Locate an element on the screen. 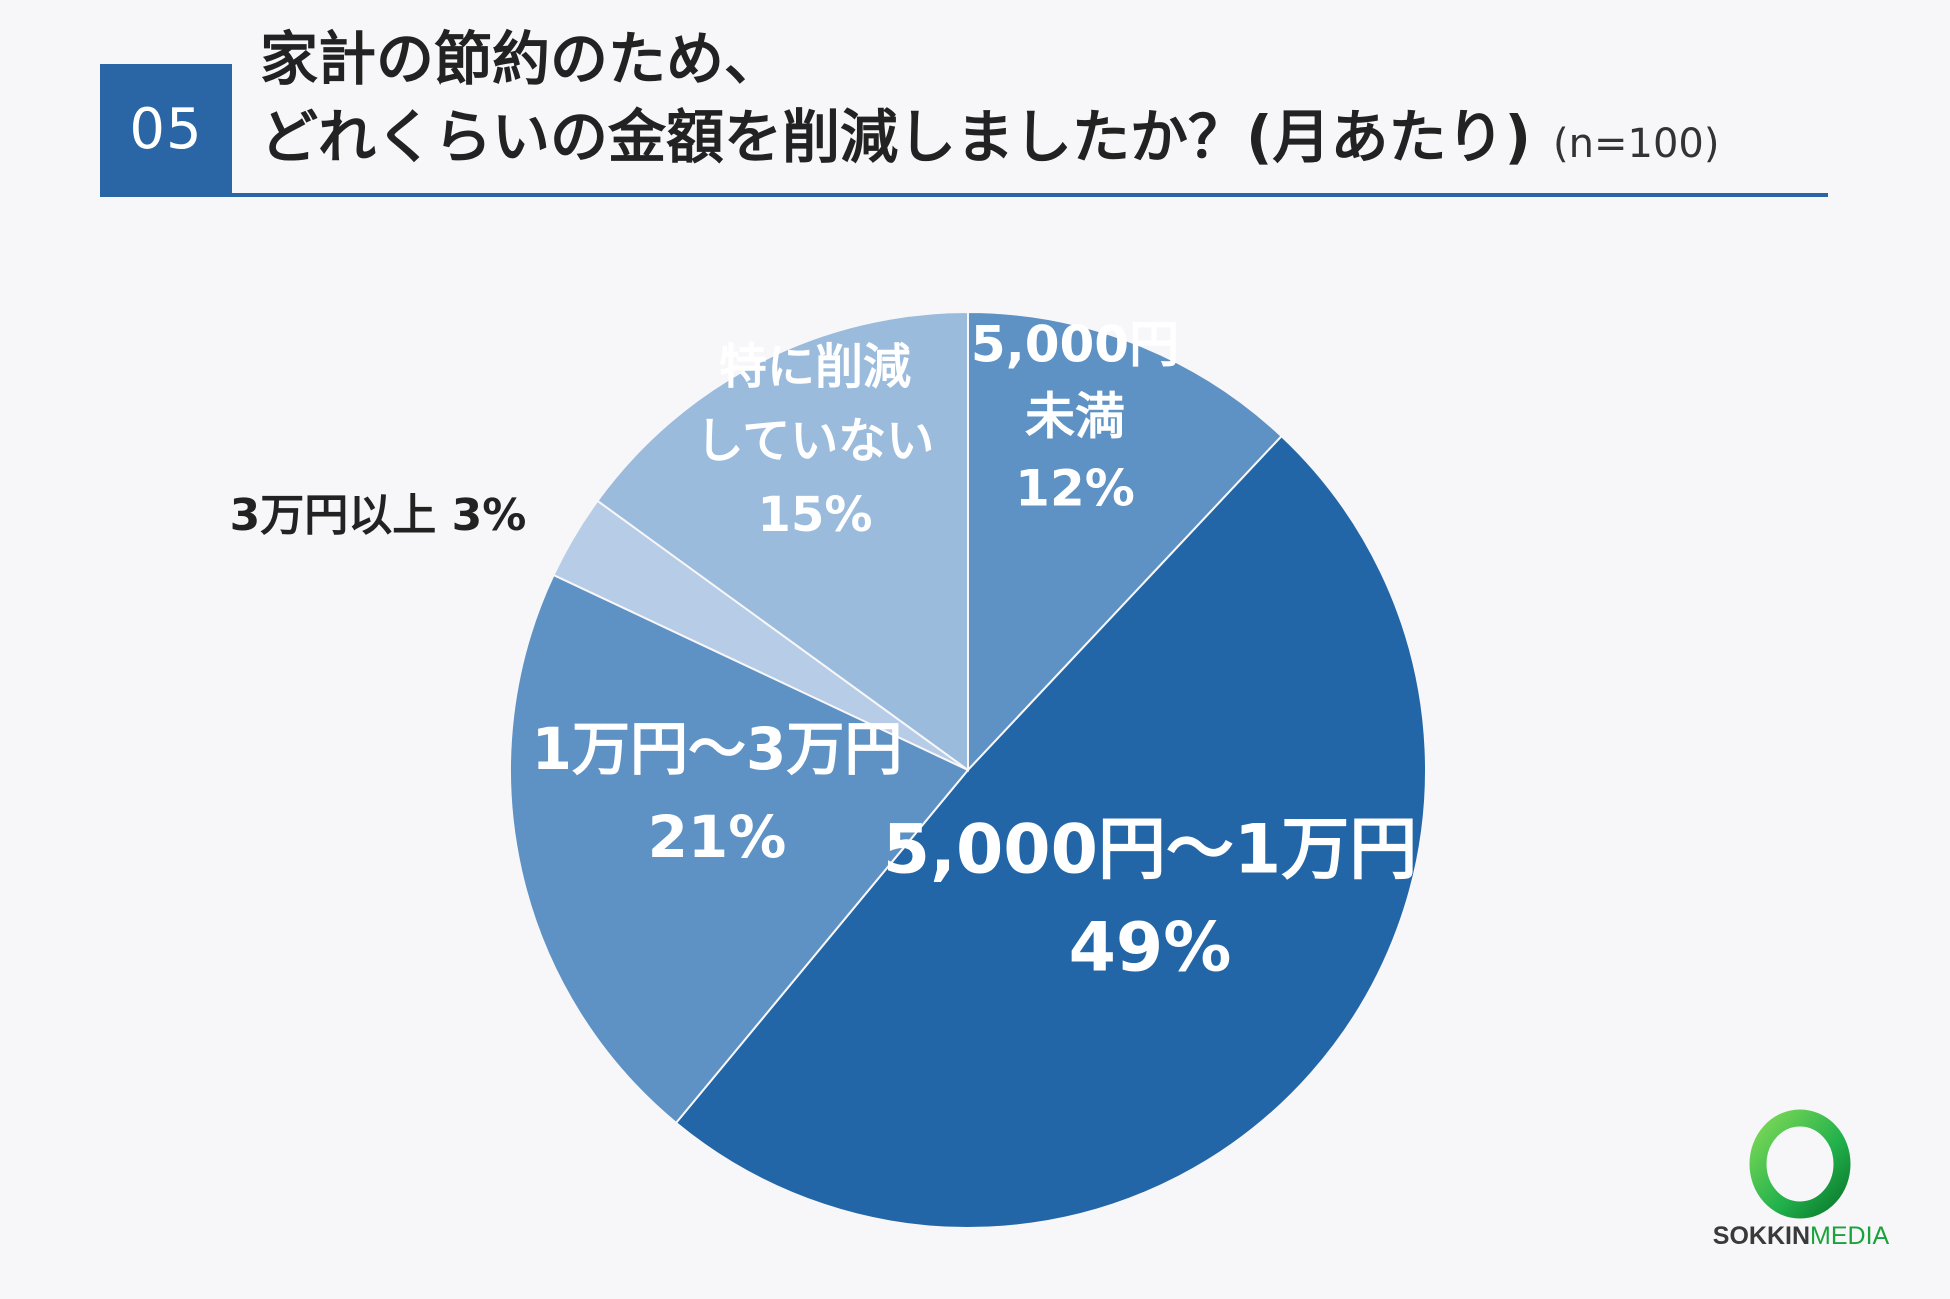 The height and width of the screenshot is (1299, 1950). sokkin-media-logo: SOKKINMEDIA is located at coordinates (1801, 1179).